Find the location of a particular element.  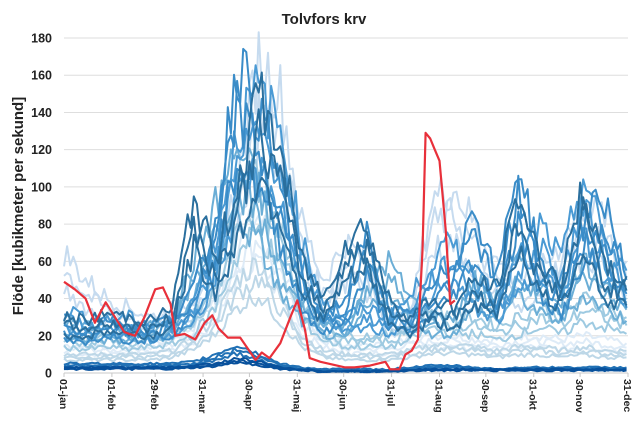

x-tick-label: 30-nov is located at coordinates (579, 396).